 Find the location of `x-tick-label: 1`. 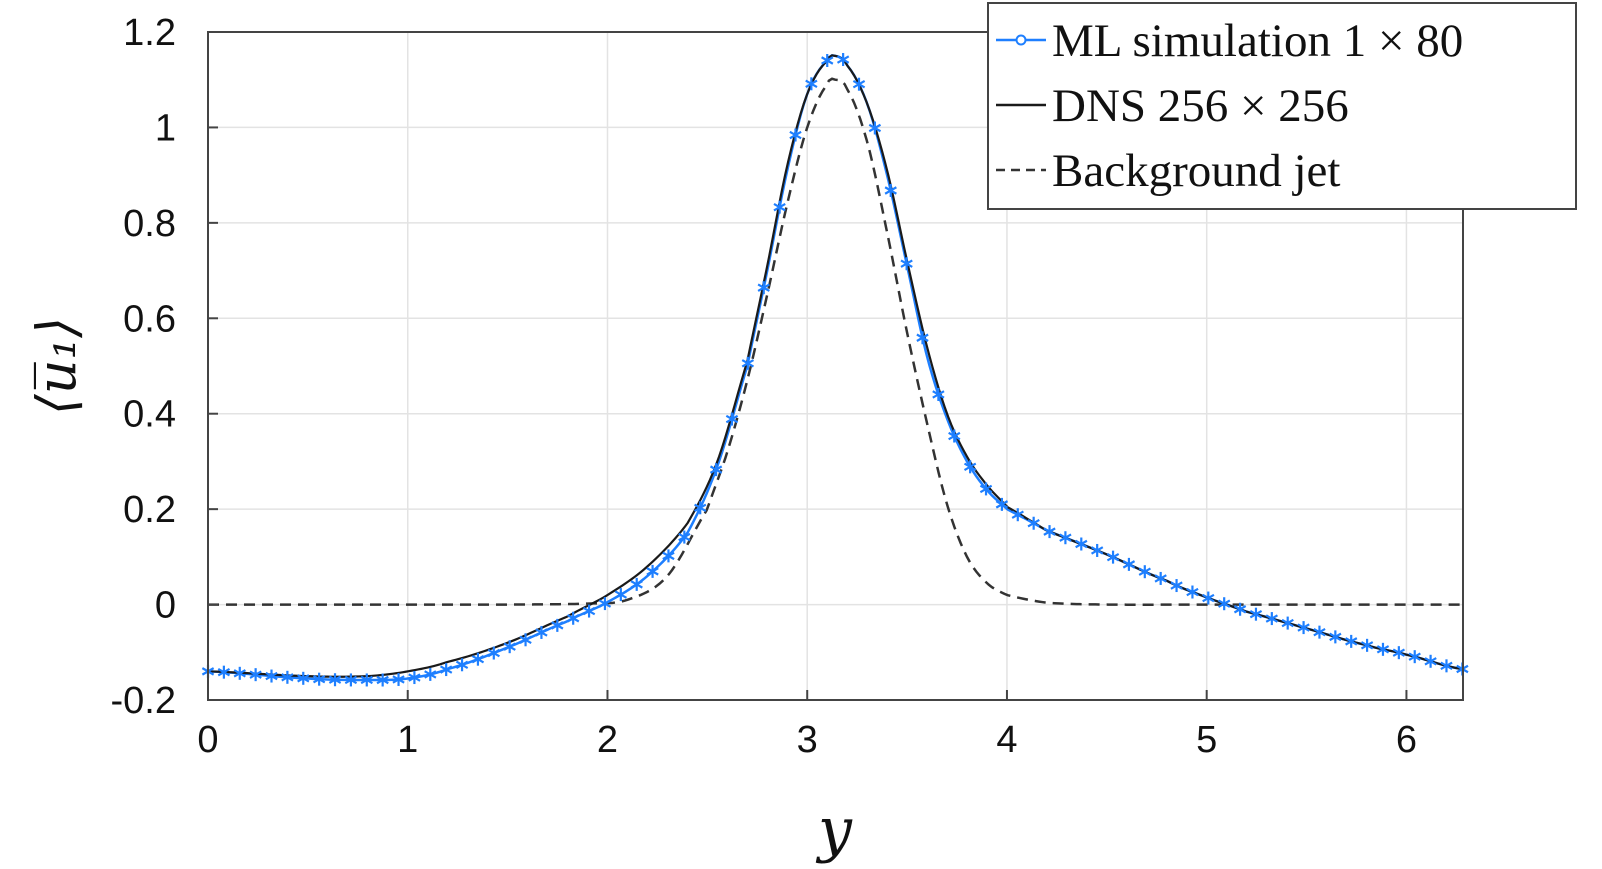

x-tick-label: 1 is located at coordinates (407, 740).